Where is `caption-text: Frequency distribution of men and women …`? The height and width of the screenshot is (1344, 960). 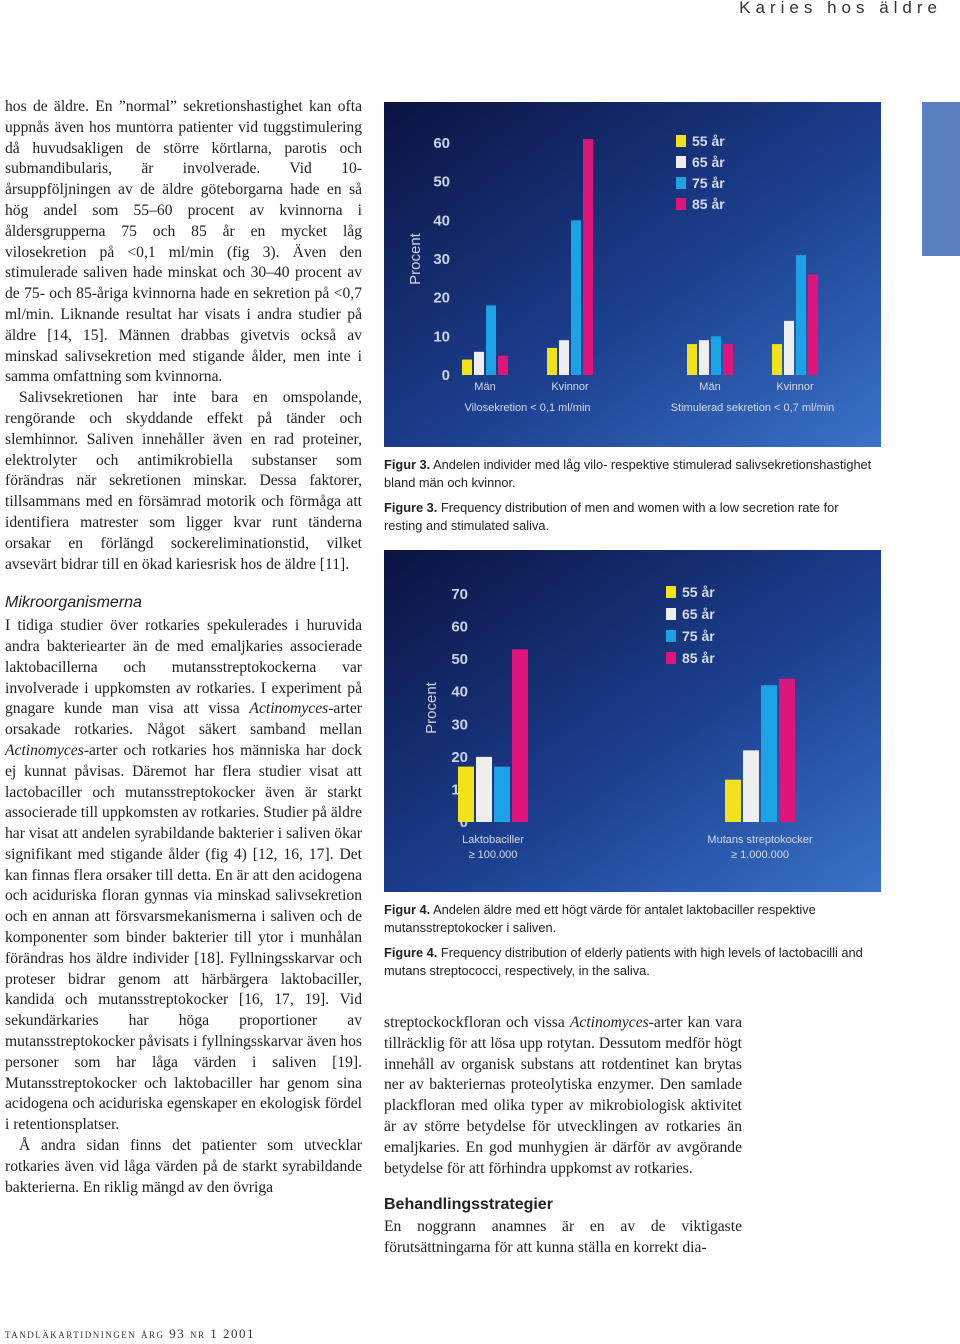 caption-text: Frequency distribution of men and women … is located at coordinates (611, 516).